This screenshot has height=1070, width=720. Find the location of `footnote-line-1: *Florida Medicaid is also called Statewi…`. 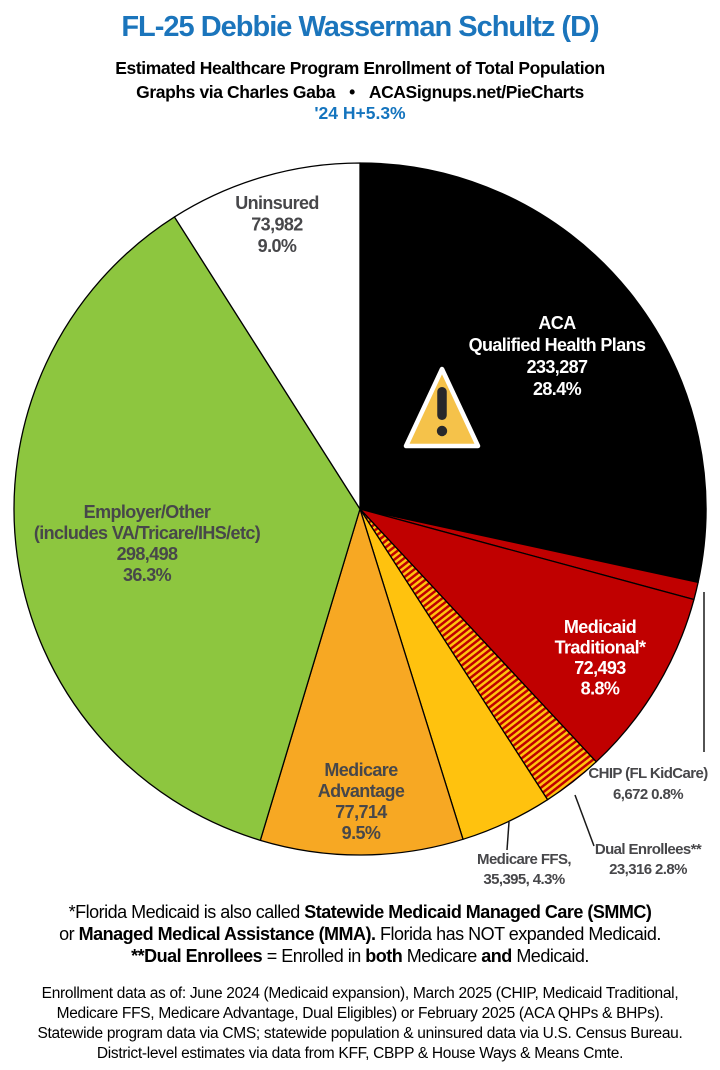

footnote-line-1: *Florida Medicaid is also called Statewi… is located at coordinates (360, 912).